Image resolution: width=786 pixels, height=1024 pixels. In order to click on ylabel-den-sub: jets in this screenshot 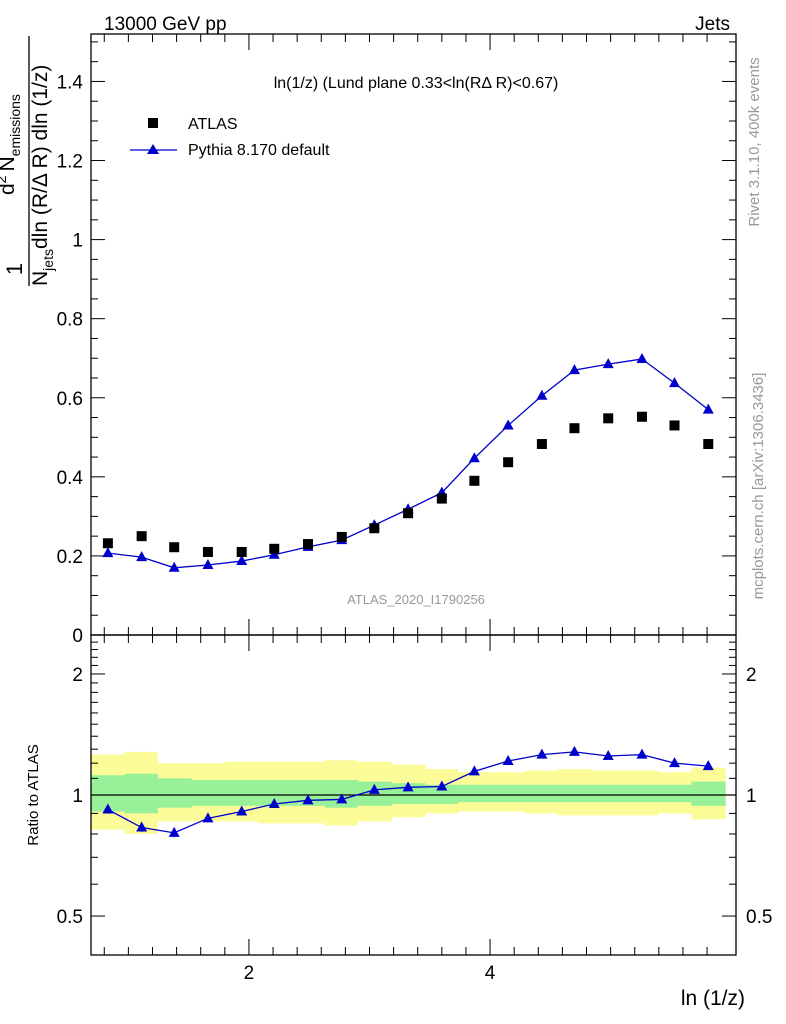, I will do `click(48, 260)`.